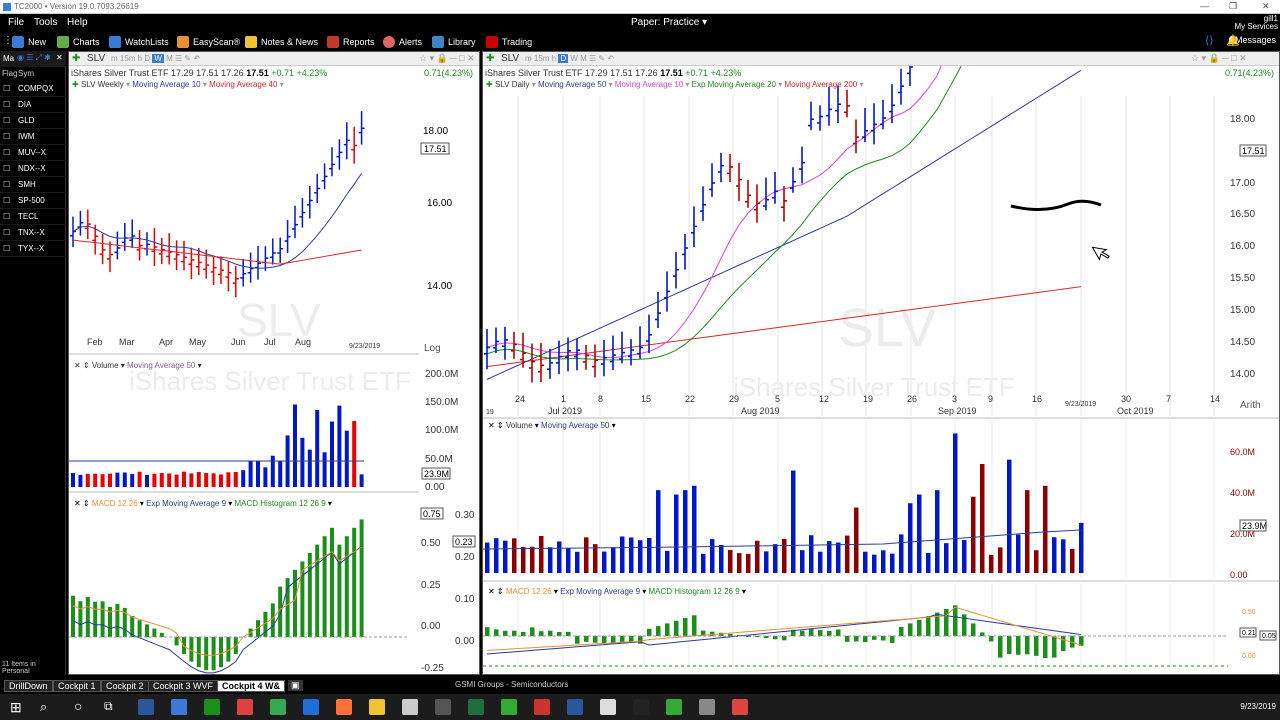 The height and width of the screenshot is (720, 1280). What do you see at coordinates (96, 58) in the screenshot?
I see `left-symbol-input: SLV` at bounding box center [96, 58].